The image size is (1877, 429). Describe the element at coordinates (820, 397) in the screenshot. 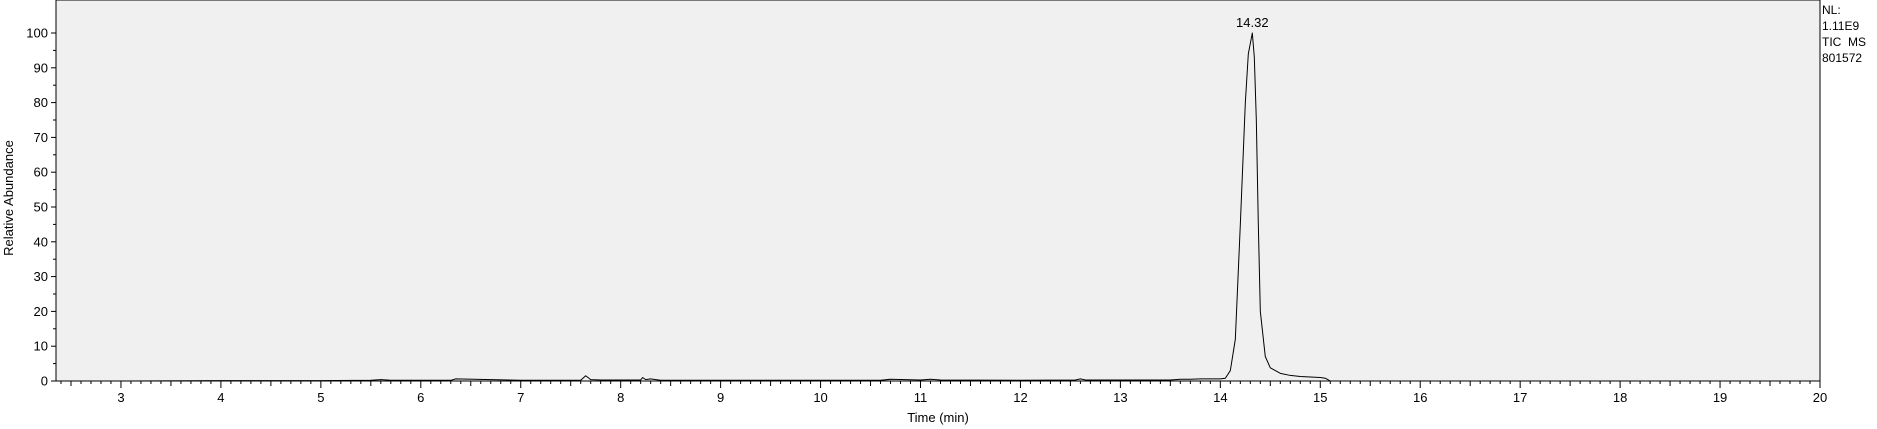

I see `x-tick-label: 10` at that location.